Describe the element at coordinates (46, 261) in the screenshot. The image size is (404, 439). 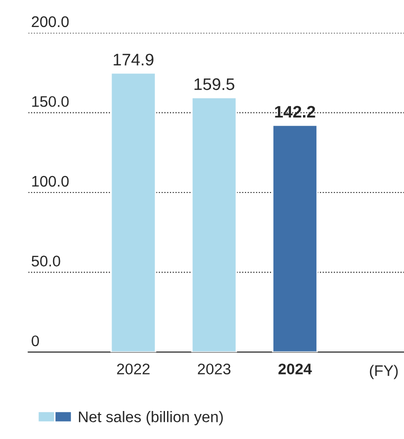
I see `y-tick-label: 50.0` at that location.